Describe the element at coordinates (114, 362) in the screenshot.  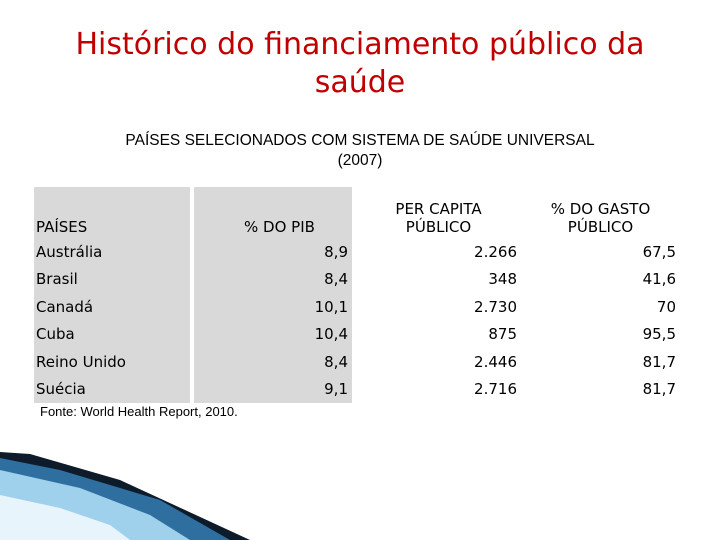
I see `cell-country: Reino Unido` at that location.